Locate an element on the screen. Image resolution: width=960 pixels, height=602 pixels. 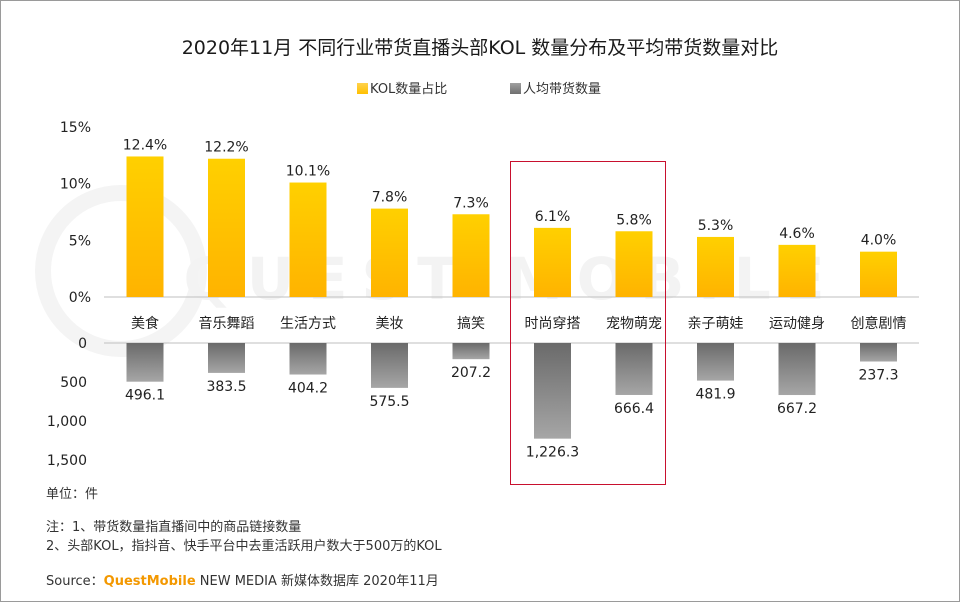
y-tick-top: 15% is located at coordinates (75, 128).